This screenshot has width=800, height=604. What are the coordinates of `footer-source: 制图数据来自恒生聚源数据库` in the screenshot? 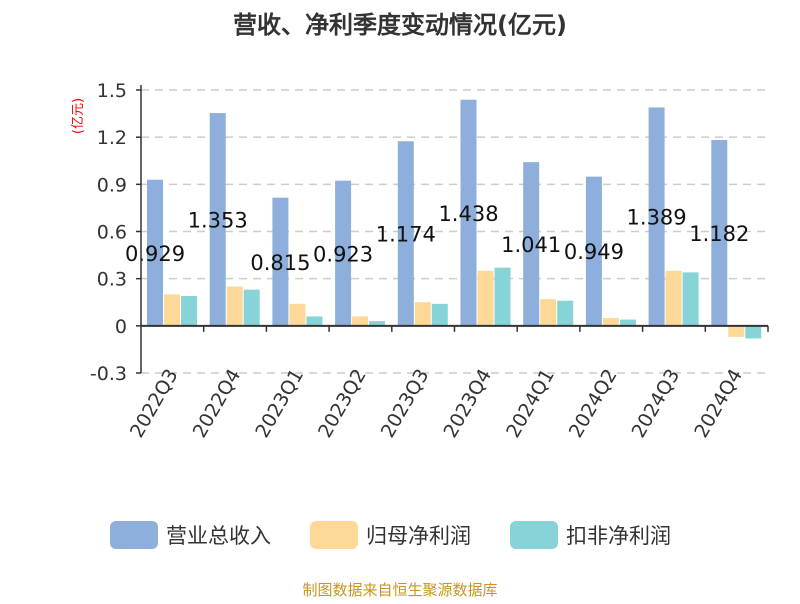 It's located at (399, 590).